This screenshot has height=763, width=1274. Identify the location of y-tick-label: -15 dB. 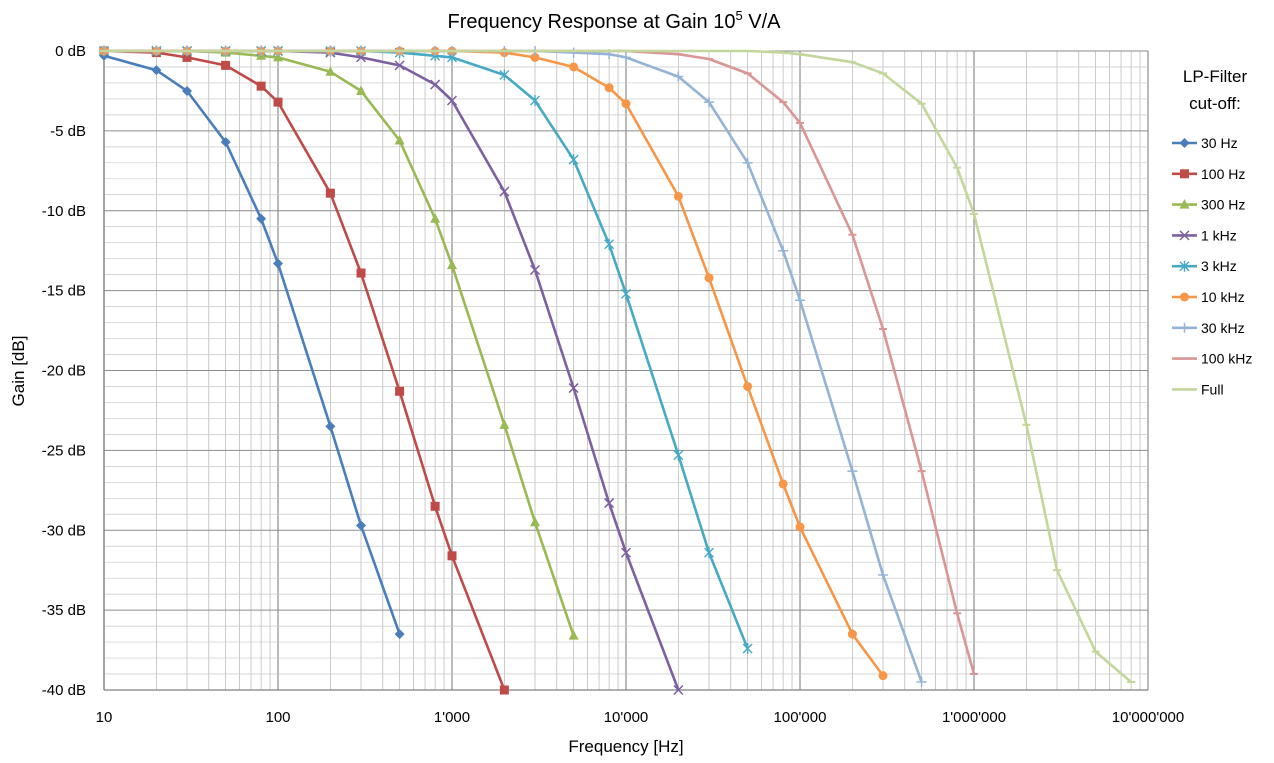
(64, 291).